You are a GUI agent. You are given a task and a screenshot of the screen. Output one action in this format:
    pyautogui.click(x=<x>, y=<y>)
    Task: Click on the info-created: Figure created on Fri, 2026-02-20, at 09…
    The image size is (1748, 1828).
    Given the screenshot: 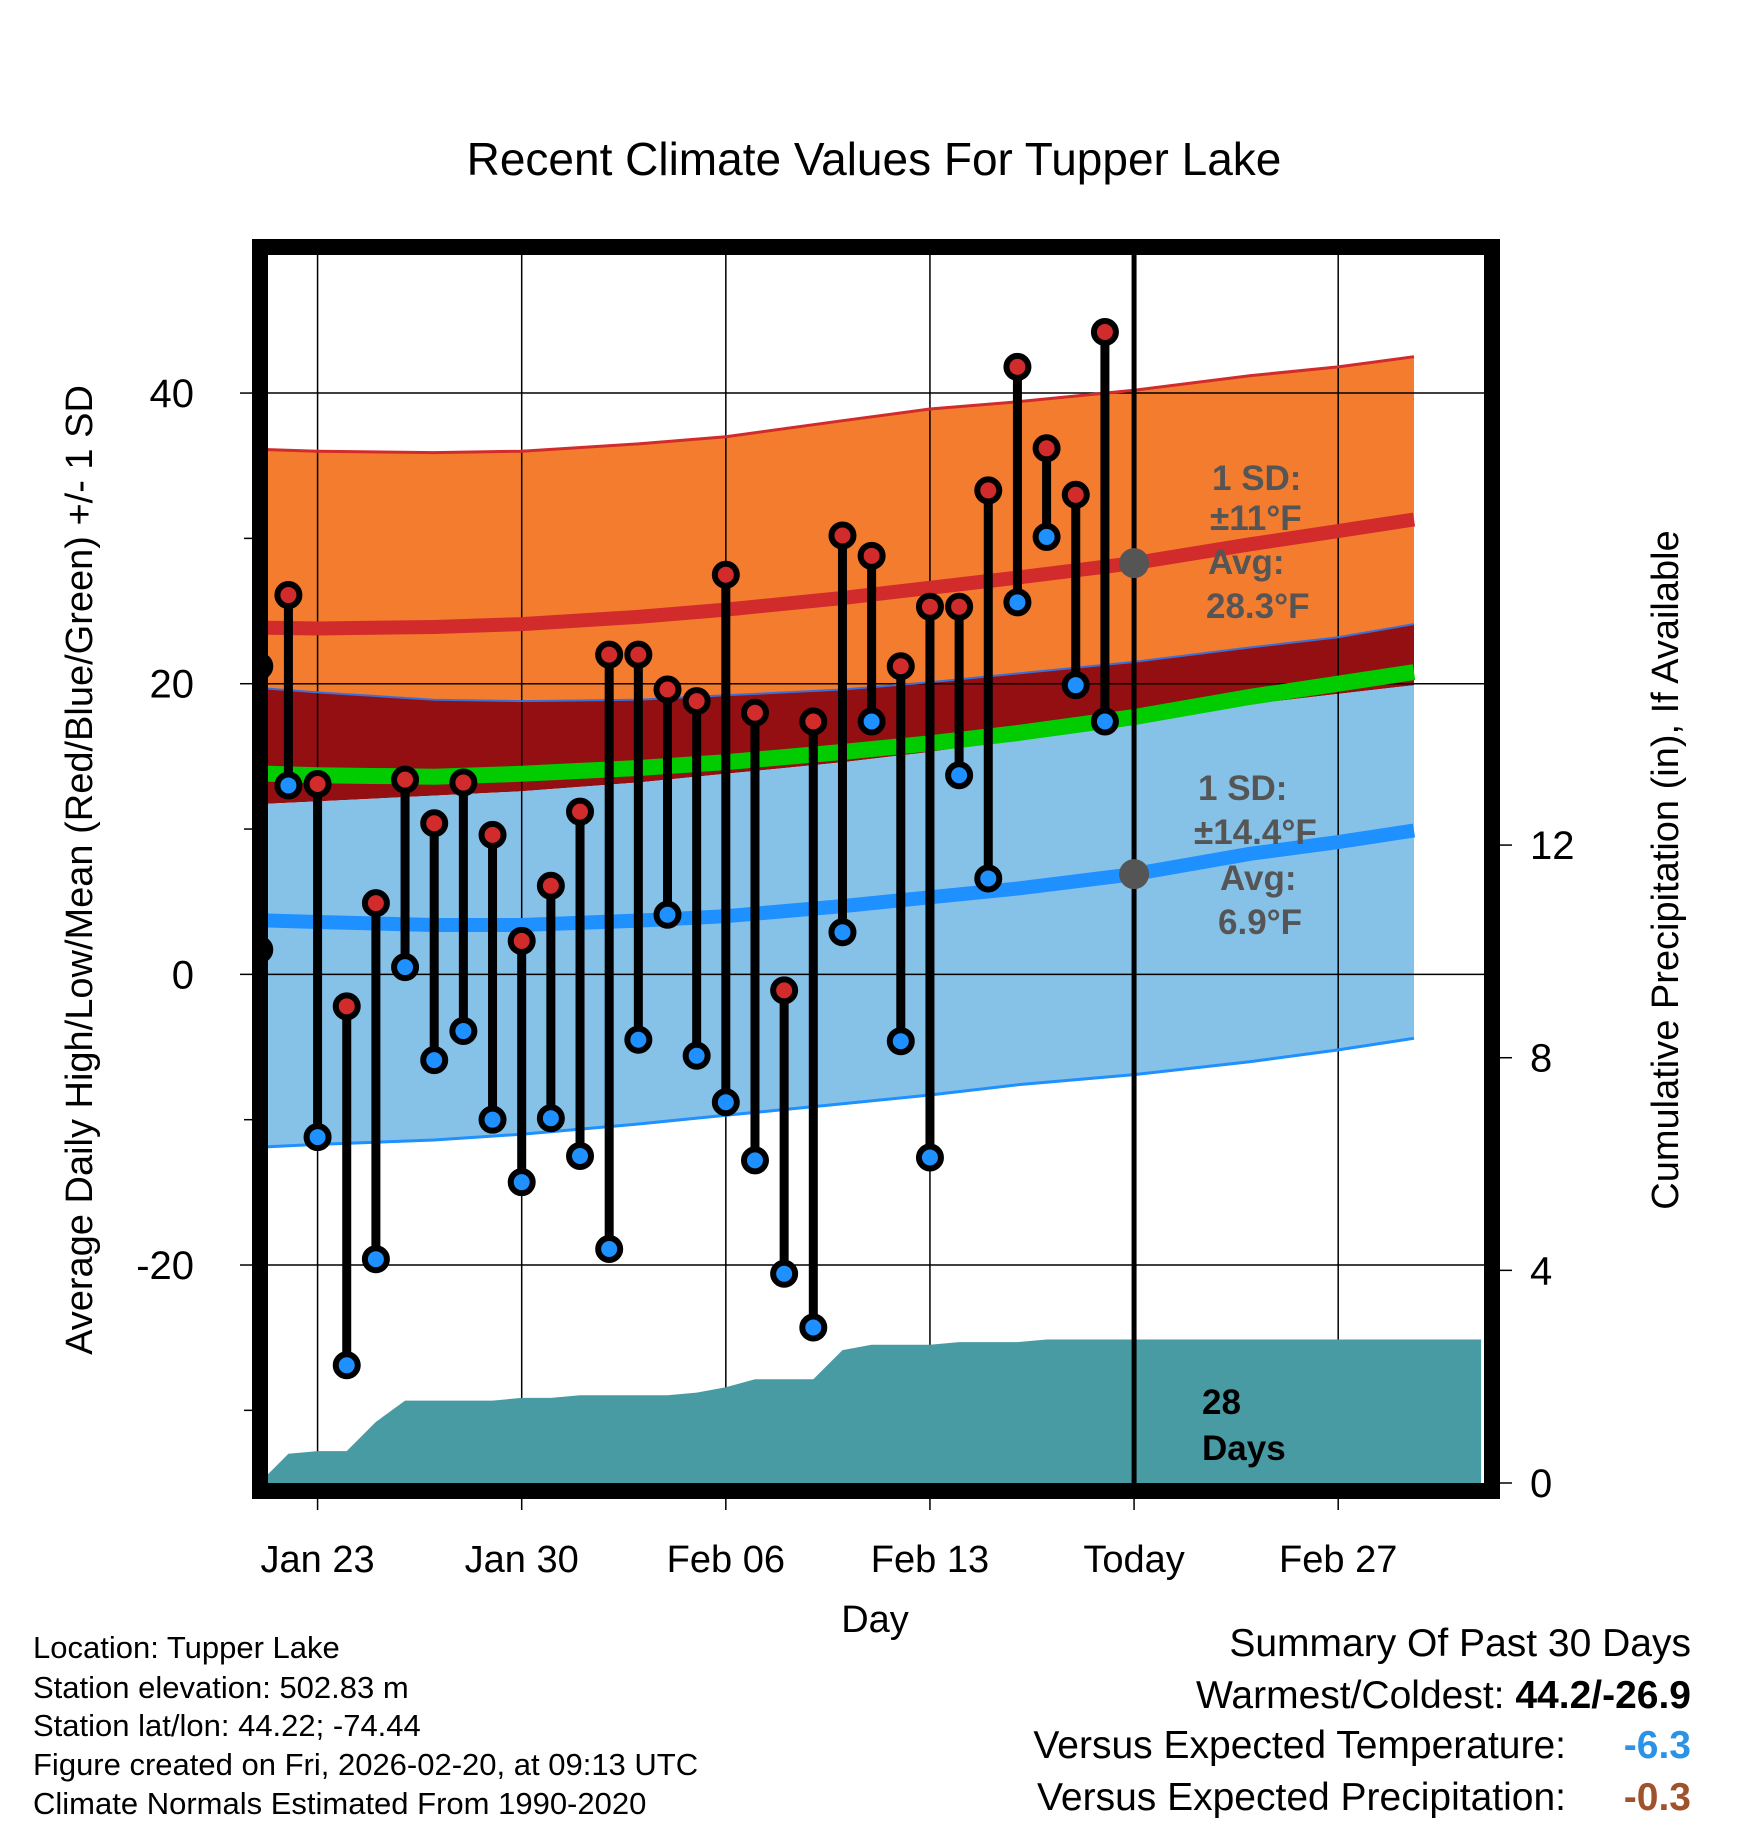 What is the action you would take?
    pyautogui.click(x=366, y=1764)
    